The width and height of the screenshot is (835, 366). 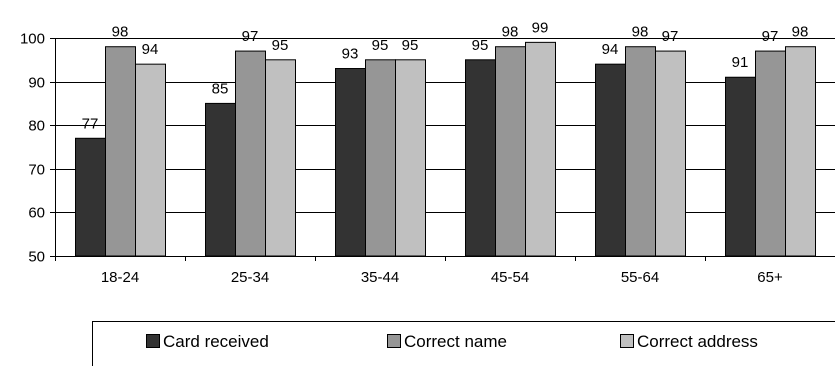 I want to click on data-label-correct-address-65: 98, so click(x=800, y=32).